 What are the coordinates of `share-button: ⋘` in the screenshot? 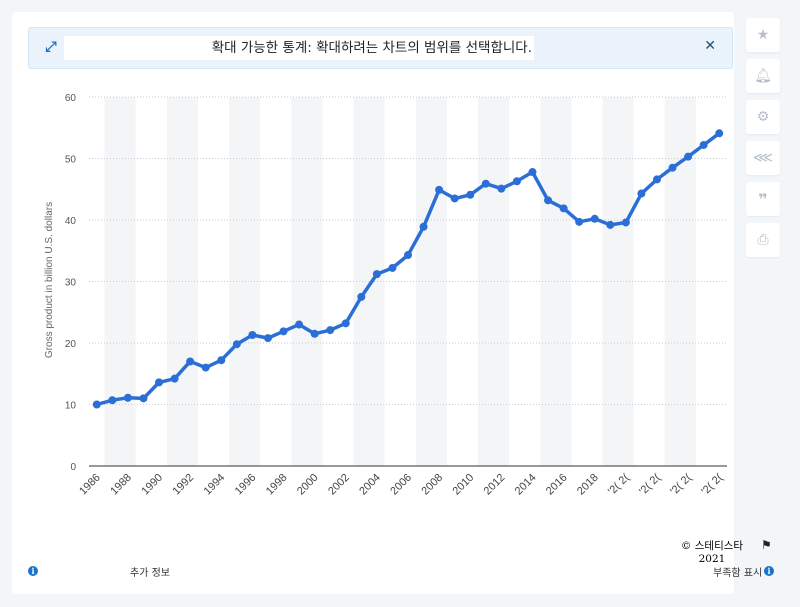 It's located at (763, 158).